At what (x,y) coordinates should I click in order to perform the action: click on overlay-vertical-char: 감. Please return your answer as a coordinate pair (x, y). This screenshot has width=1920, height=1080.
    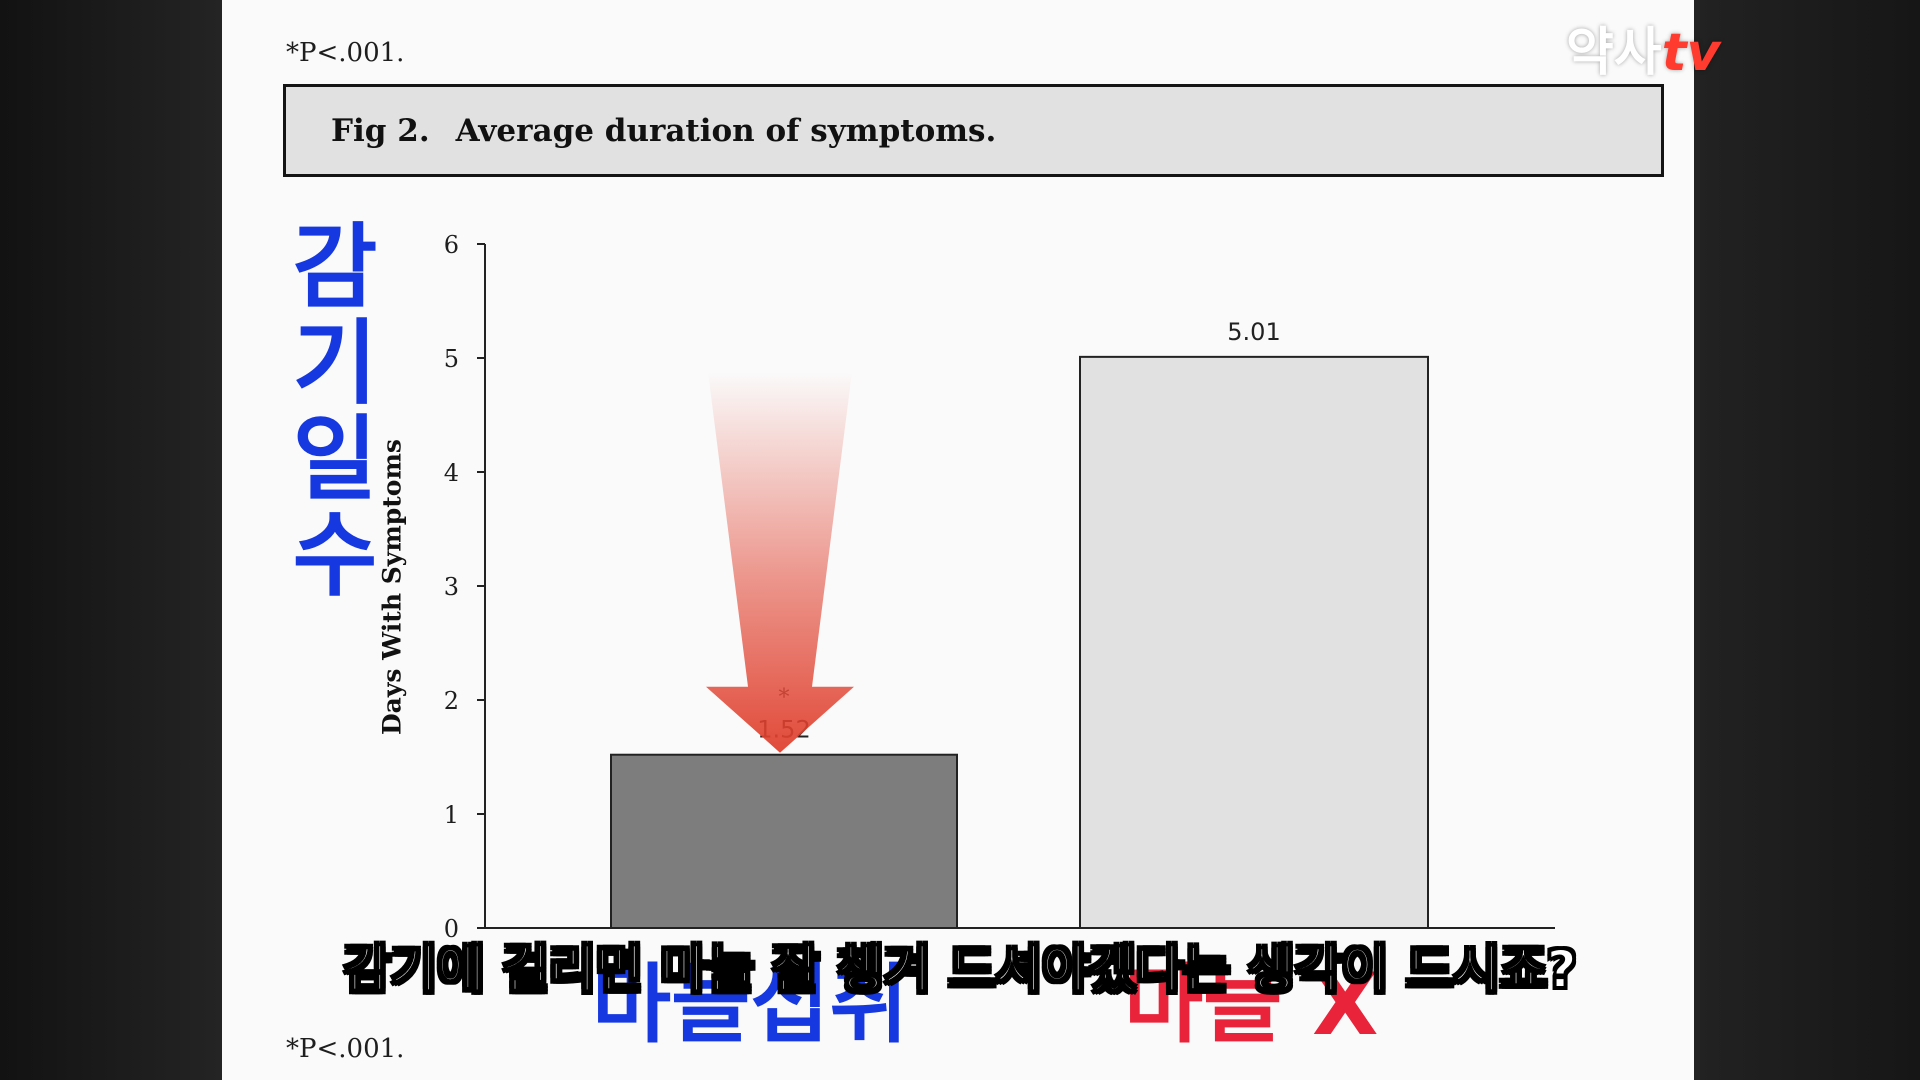
    Looking at the image, I should click on (335, 267).